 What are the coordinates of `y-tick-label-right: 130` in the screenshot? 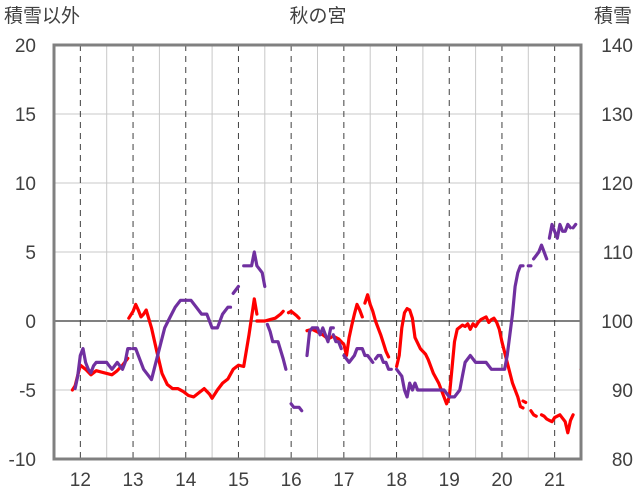 It's located at (617, 115).